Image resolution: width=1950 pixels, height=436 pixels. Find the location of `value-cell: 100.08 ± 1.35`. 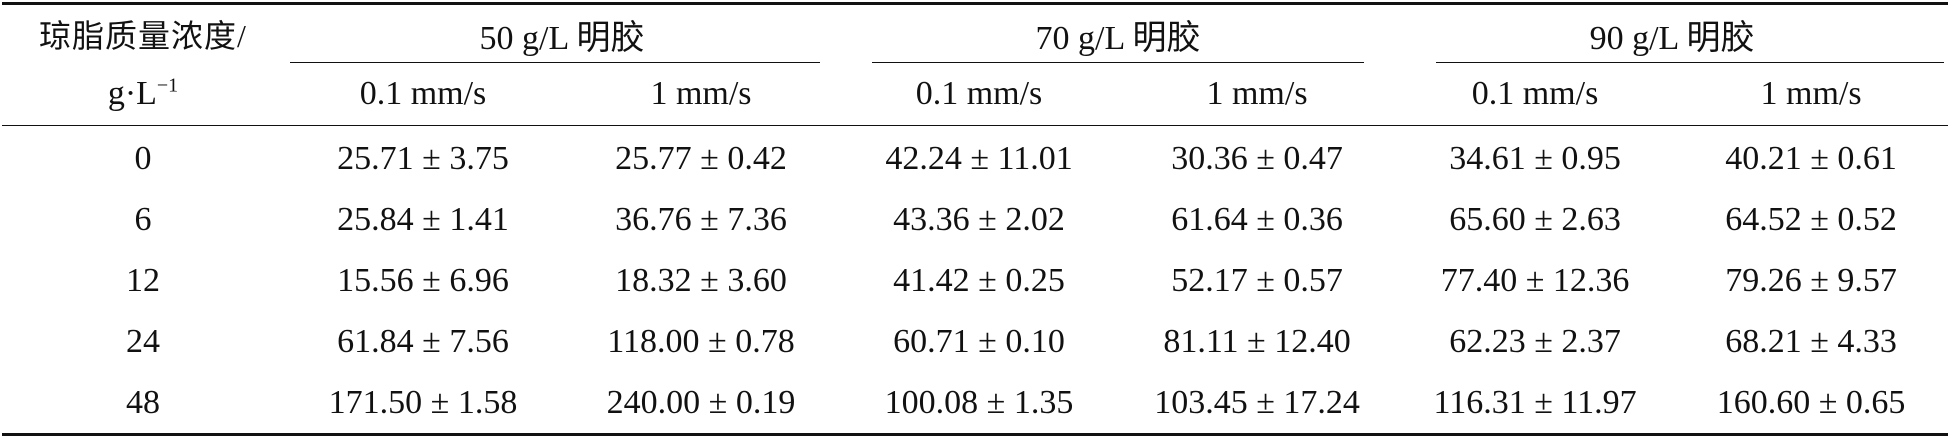

value-cell: 100.08 ± 1.35 is located at coordinates (979, 402).